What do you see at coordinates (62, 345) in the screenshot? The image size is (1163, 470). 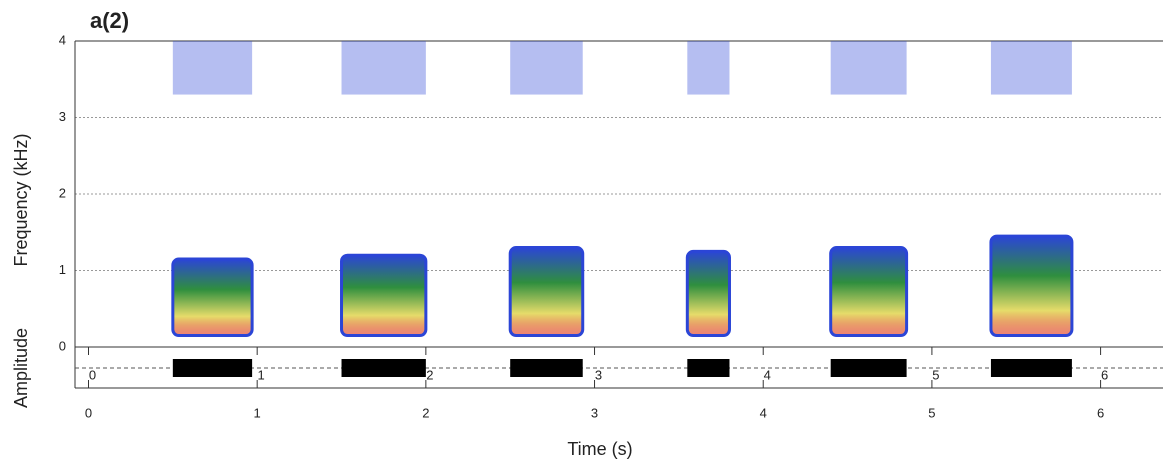 I see `y-tick-label: 0` at bounding box center [62, 345].